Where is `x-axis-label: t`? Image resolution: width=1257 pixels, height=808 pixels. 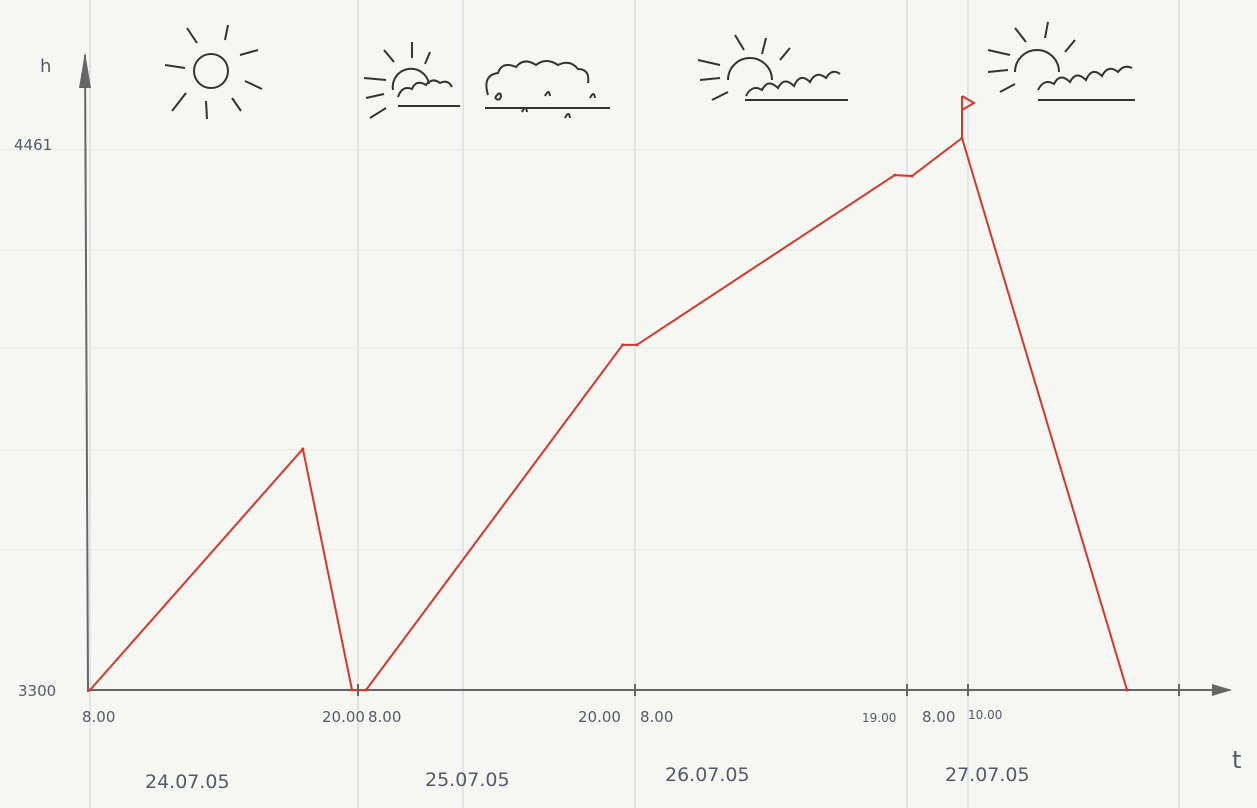
x-axis-label: t is located at coordinates (1236, 760).